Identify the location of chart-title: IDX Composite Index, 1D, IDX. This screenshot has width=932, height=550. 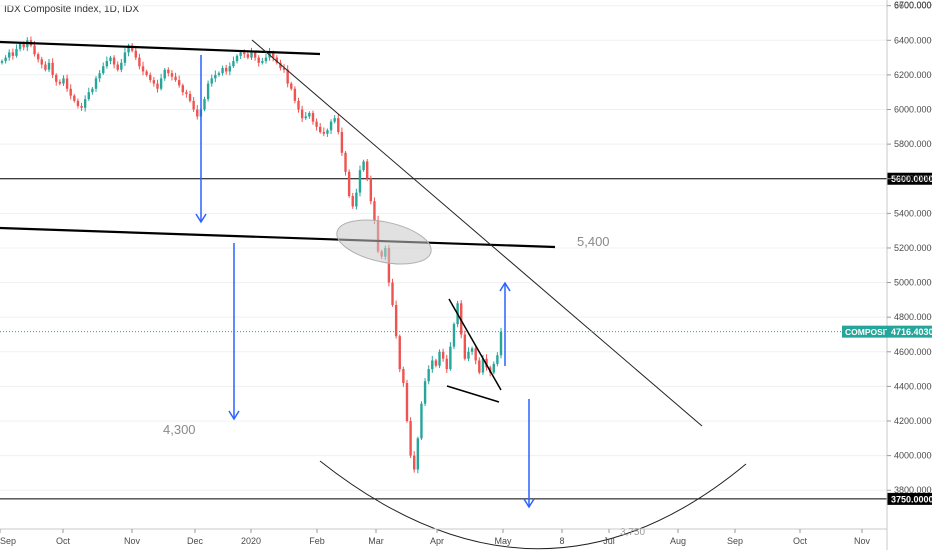
(72, 9).